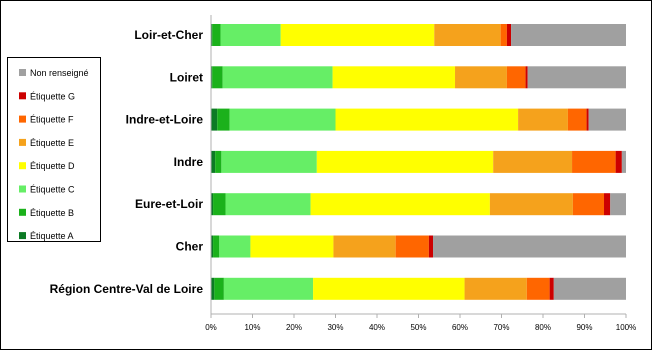  Describe the element at coordinates (213, 161) in the screenshot. I see `bar-etiquette-a-indre` at that location.